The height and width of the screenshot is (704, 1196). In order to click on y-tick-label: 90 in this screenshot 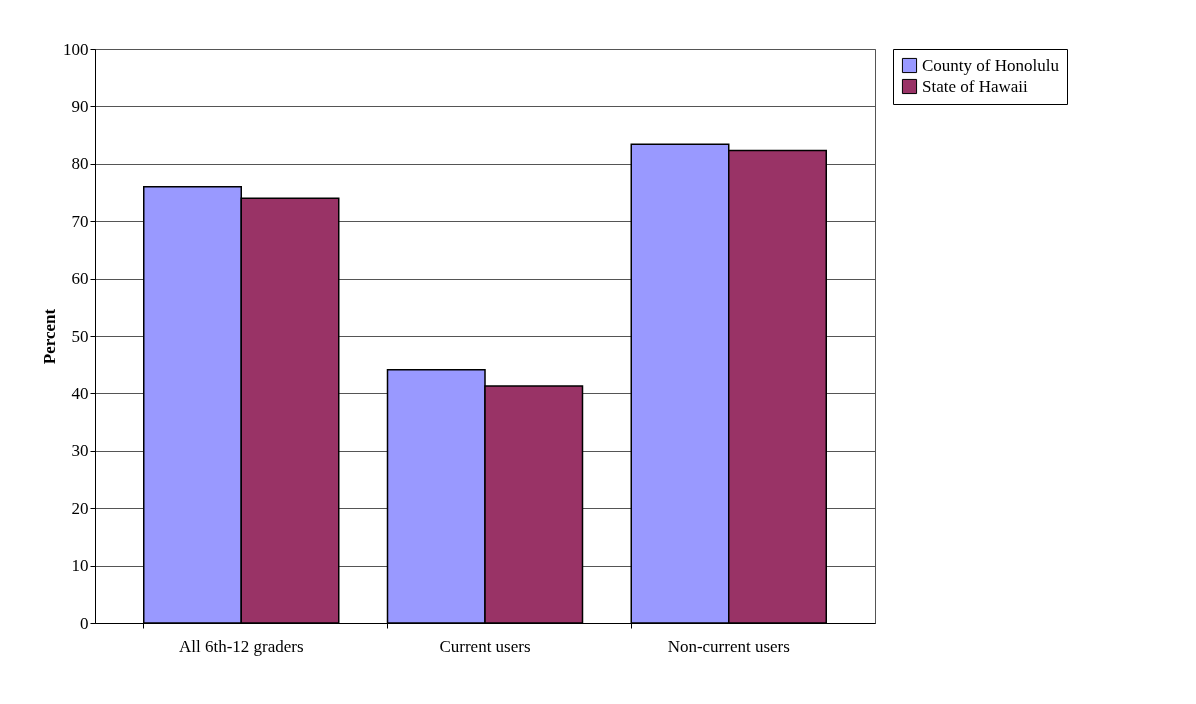, I will do `click(80, 106)`.